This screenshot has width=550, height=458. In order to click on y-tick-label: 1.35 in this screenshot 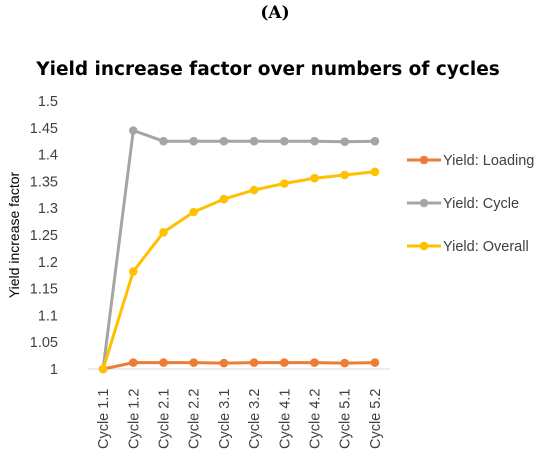, I will do `click(44, 182)`.